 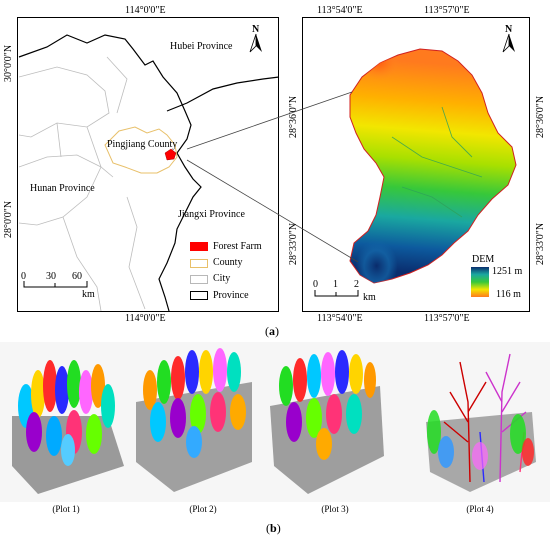 I want to click on legend-swatch-forest-farm, so click(x=199, y=246).